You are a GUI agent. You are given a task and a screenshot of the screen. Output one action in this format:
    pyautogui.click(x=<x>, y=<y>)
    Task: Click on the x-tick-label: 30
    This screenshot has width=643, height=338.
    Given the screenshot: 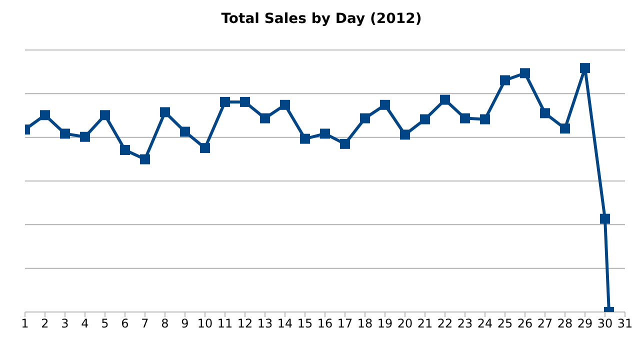 What is the action you would take?
    pyautogui.click(x=605, y=323)
    